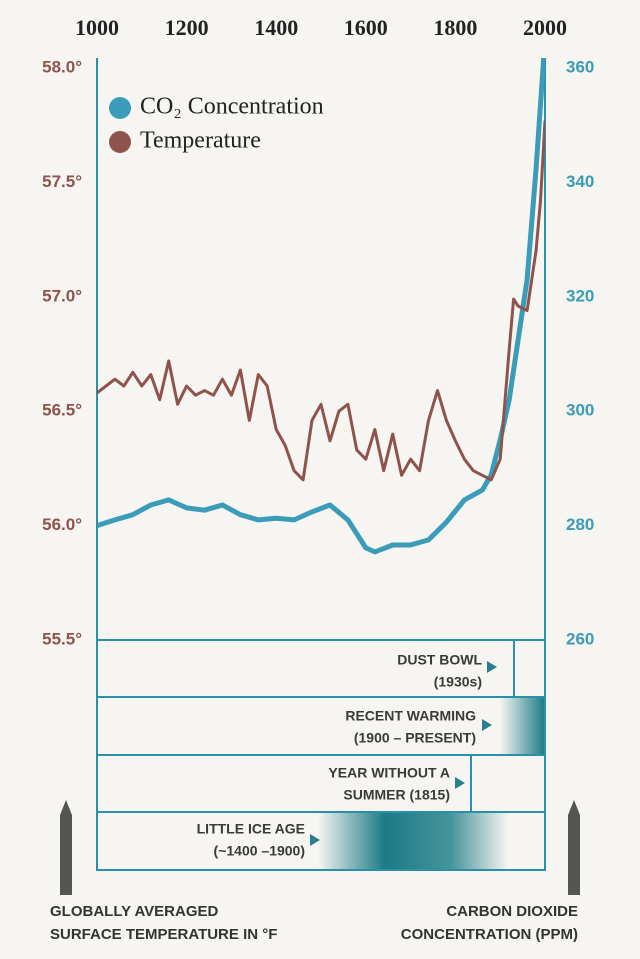  Describe the element at coordinates (97, 27) in the screenshot. I see `x-tick-label: 1000` at that location.